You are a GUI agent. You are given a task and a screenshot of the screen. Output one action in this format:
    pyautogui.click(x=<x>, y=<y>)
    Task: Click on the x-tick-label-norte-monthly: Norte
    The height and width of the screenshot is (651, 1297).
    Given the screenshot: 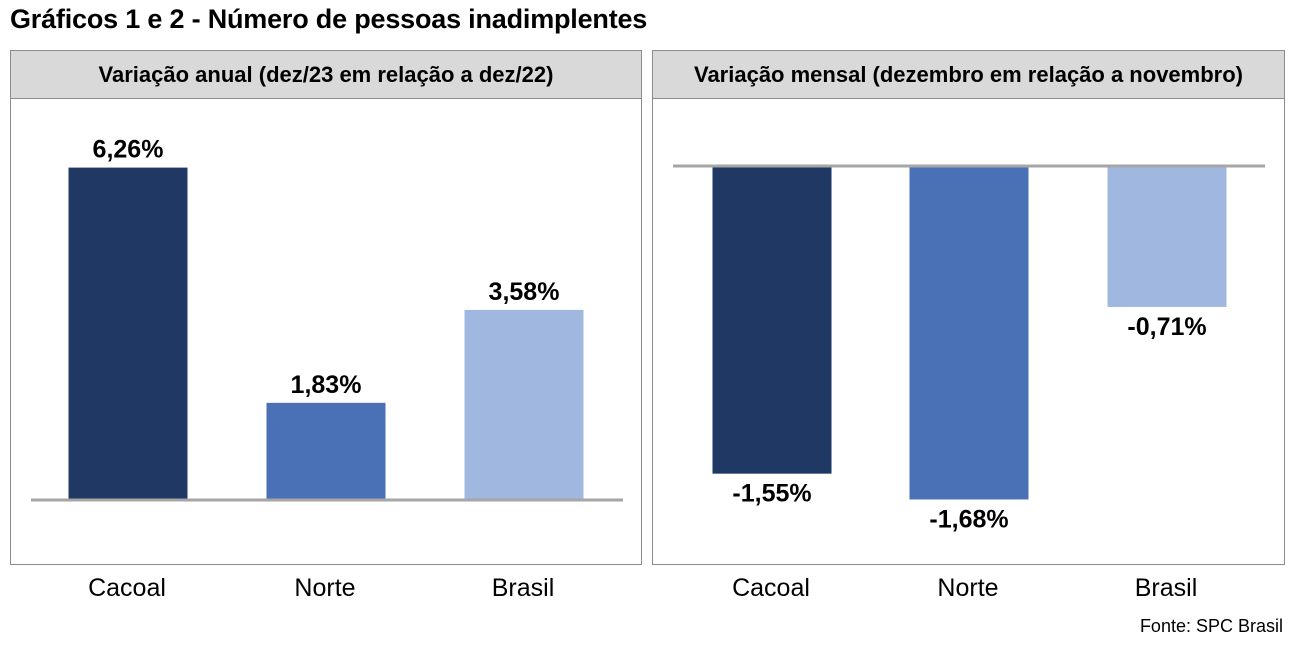 What is the action you would take?
    pyautogui.click(x=968, y=588)
    